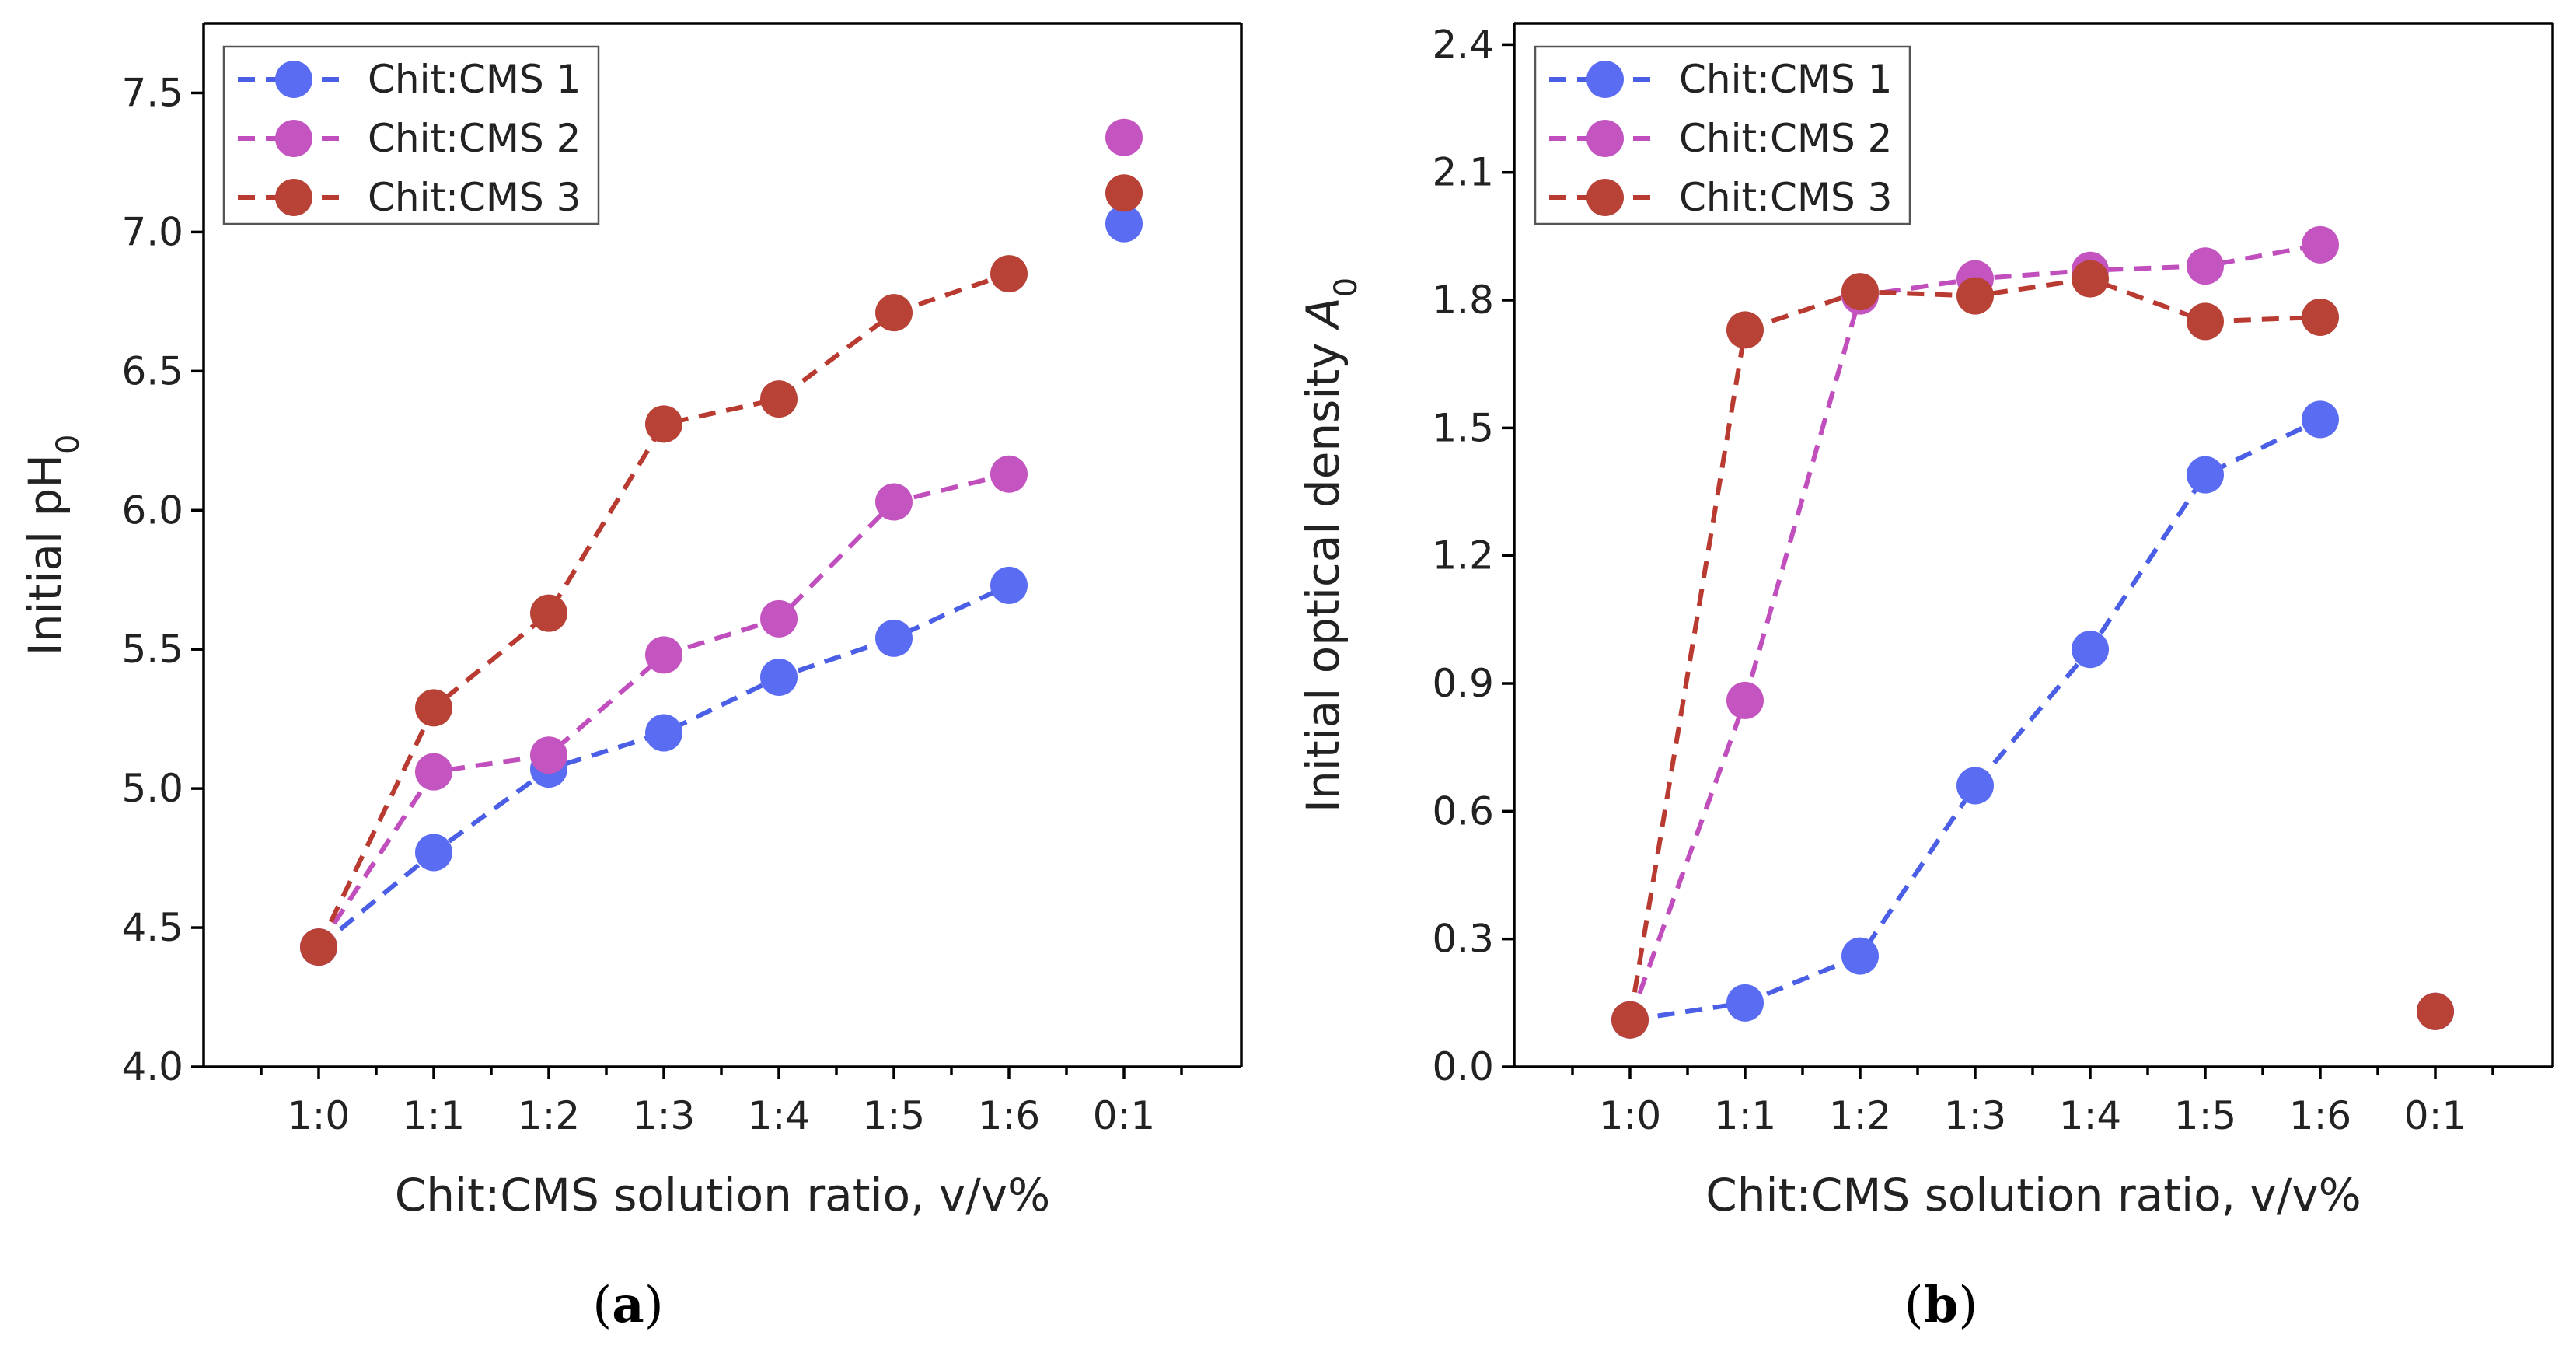 The width and height of the screenshot is (2576, 1349). I want to click on y-axis-title: Initial pH0, so click(53, 545).